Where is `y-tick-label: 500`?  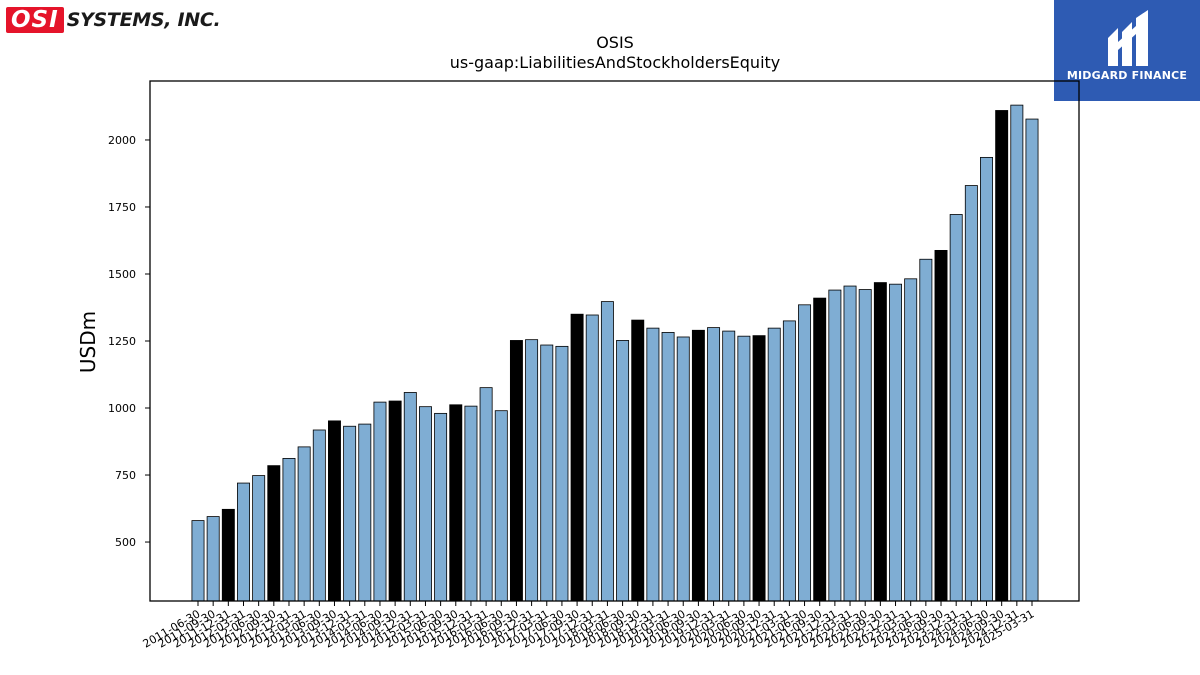
y-tick-label: 500 is located at coordinates (125, 542).